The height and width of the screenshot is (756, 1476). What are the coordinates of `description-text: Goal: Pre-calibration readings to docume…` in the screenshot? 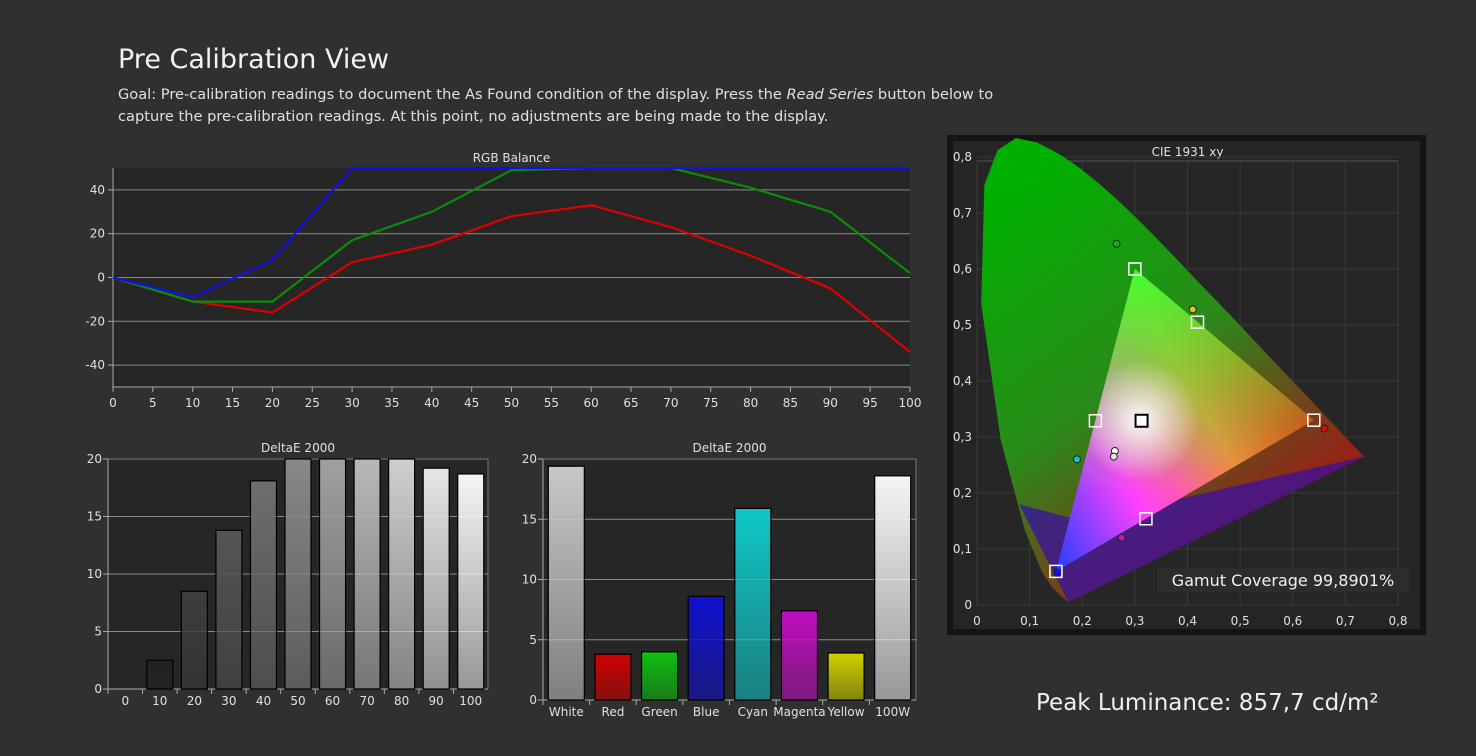 It's located at (452, 94).